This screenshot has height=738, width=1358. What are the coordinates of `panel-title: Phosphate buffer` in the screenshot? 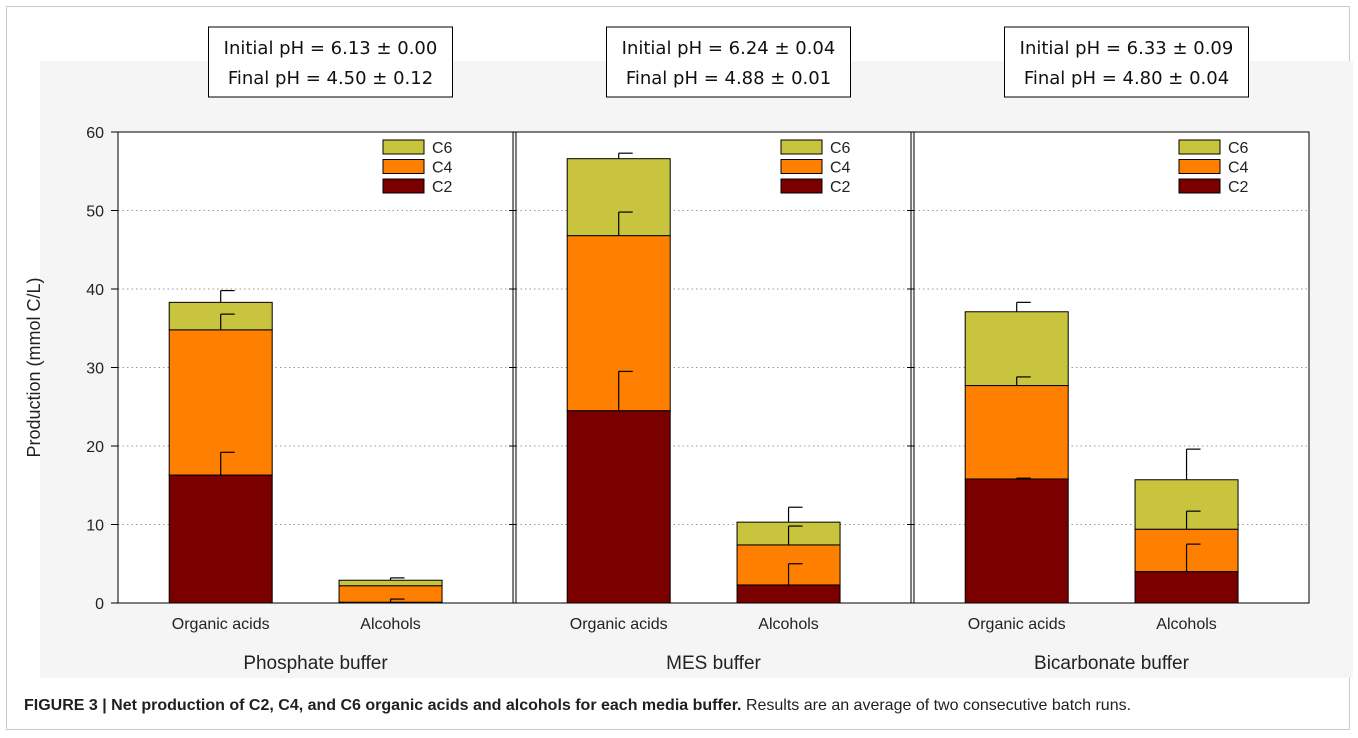 It's located at (315, 663).